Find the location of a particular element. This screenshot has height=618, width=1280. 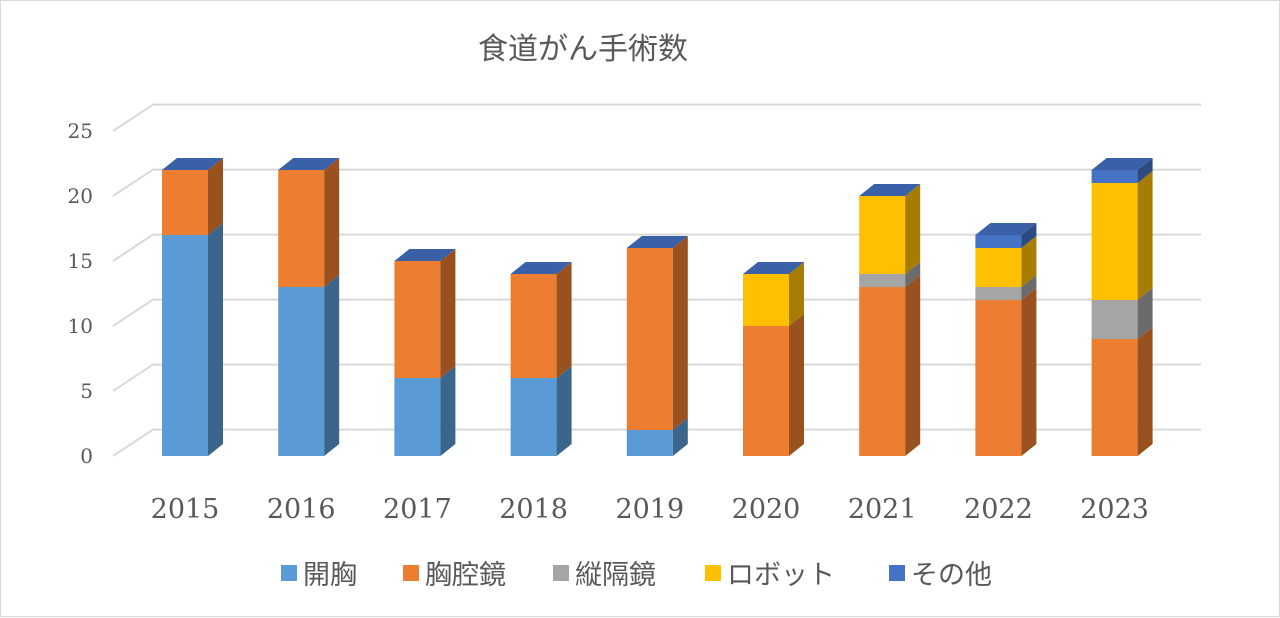

x-tick-label: 2016 is located at coordinates (301, 509).